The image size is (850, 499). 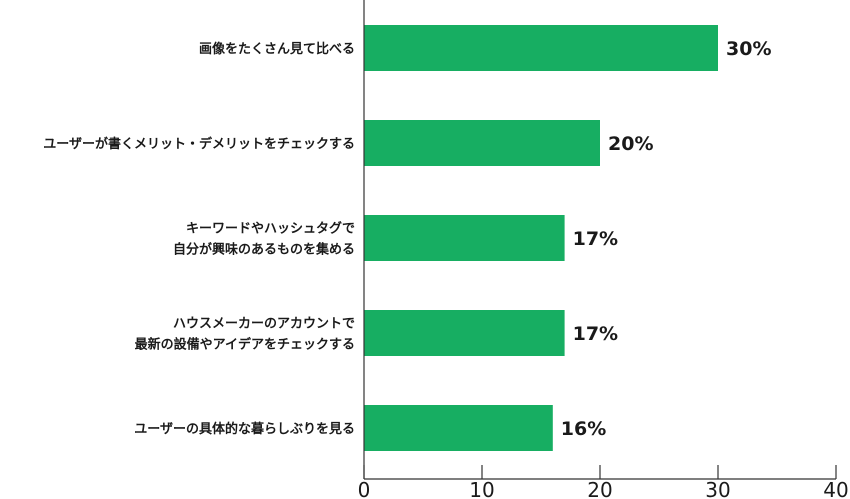 I want to click on category-label-2-line-1: 自分が興味のあるものを集める, so click(x=264, y=250).